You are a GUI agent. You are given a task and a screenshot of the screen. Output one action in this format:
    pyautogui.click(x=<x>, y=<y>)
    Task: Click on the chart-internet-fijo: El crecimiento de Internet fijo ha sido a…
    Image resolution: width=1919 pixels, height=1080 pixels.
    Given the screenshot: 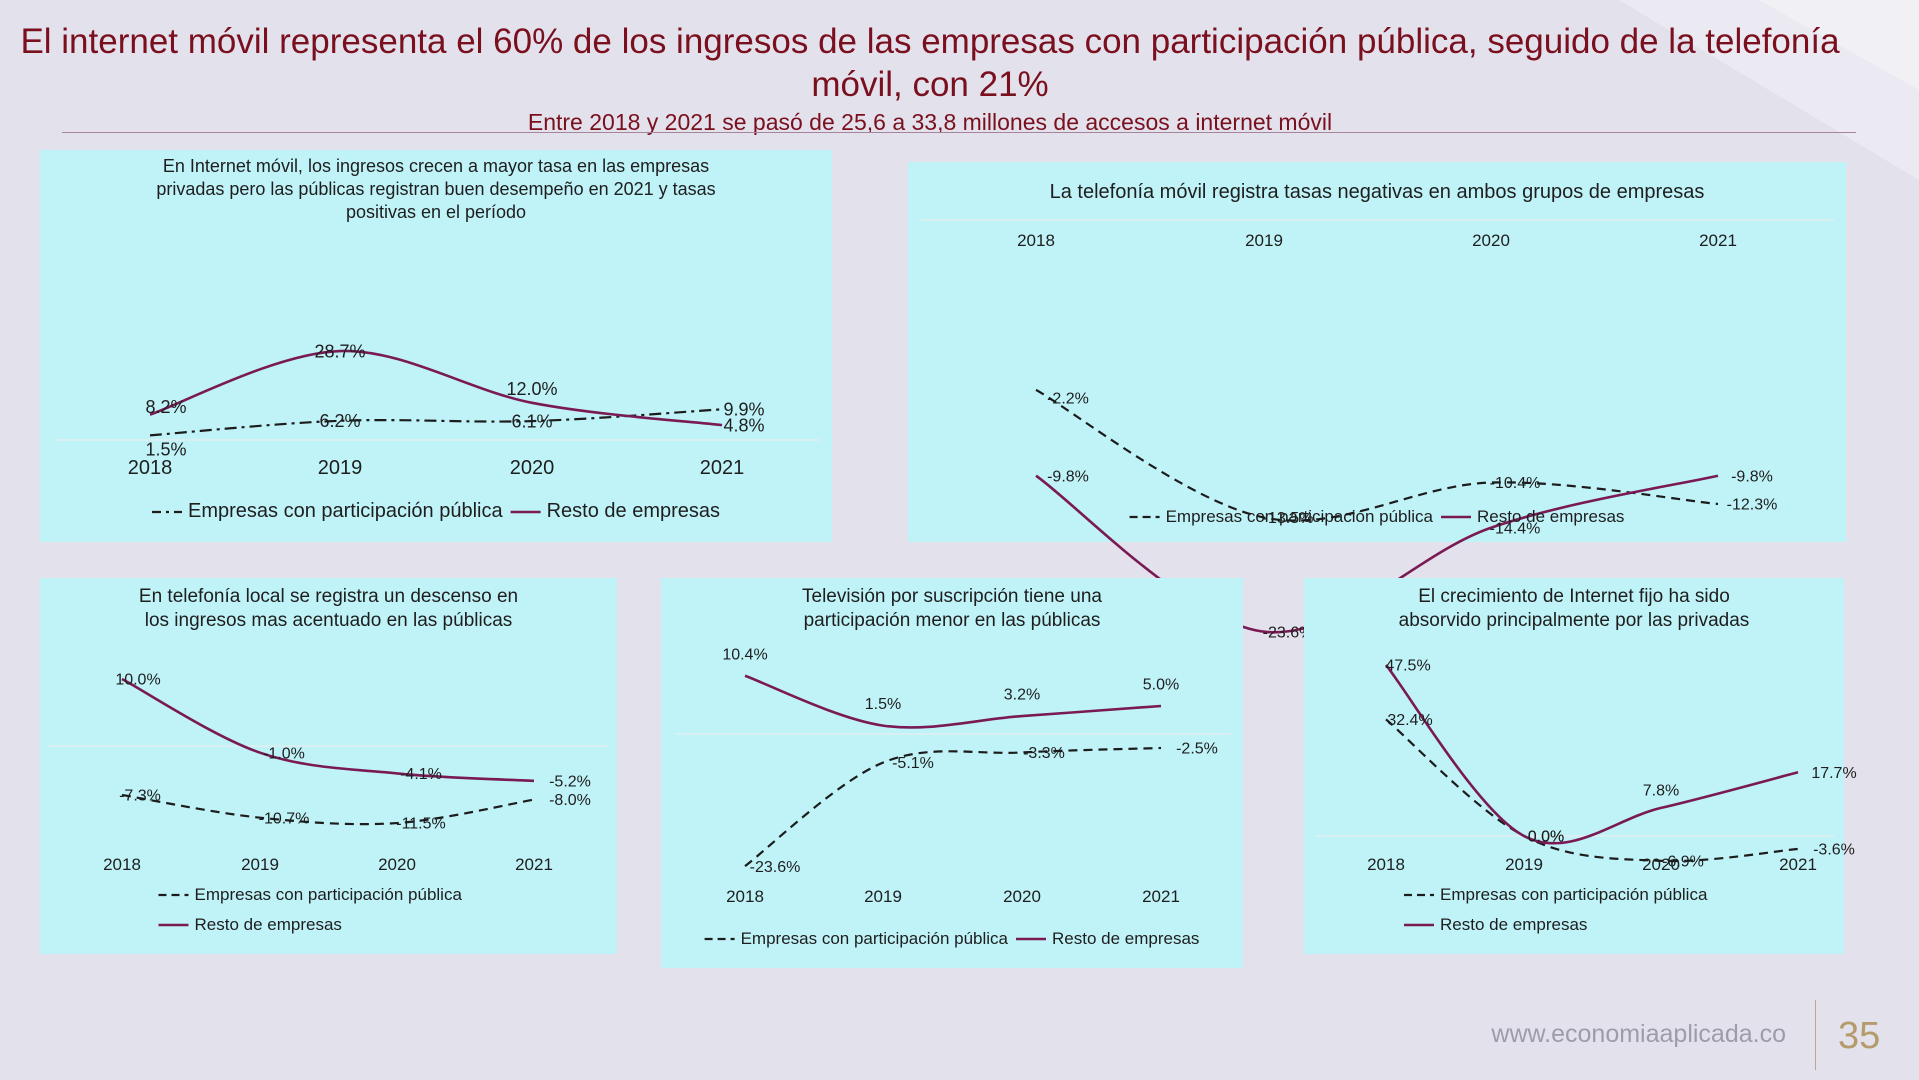 What is the action you would take?
    pyautogui.click(x=1586, y=760)
    